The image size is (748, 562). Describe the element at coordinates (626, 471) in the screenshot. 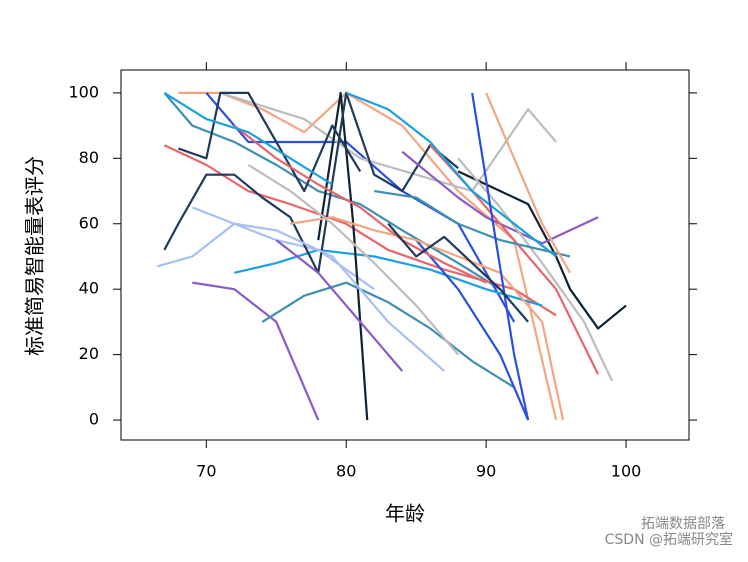

I see `x-tick-label: 100` at that location.